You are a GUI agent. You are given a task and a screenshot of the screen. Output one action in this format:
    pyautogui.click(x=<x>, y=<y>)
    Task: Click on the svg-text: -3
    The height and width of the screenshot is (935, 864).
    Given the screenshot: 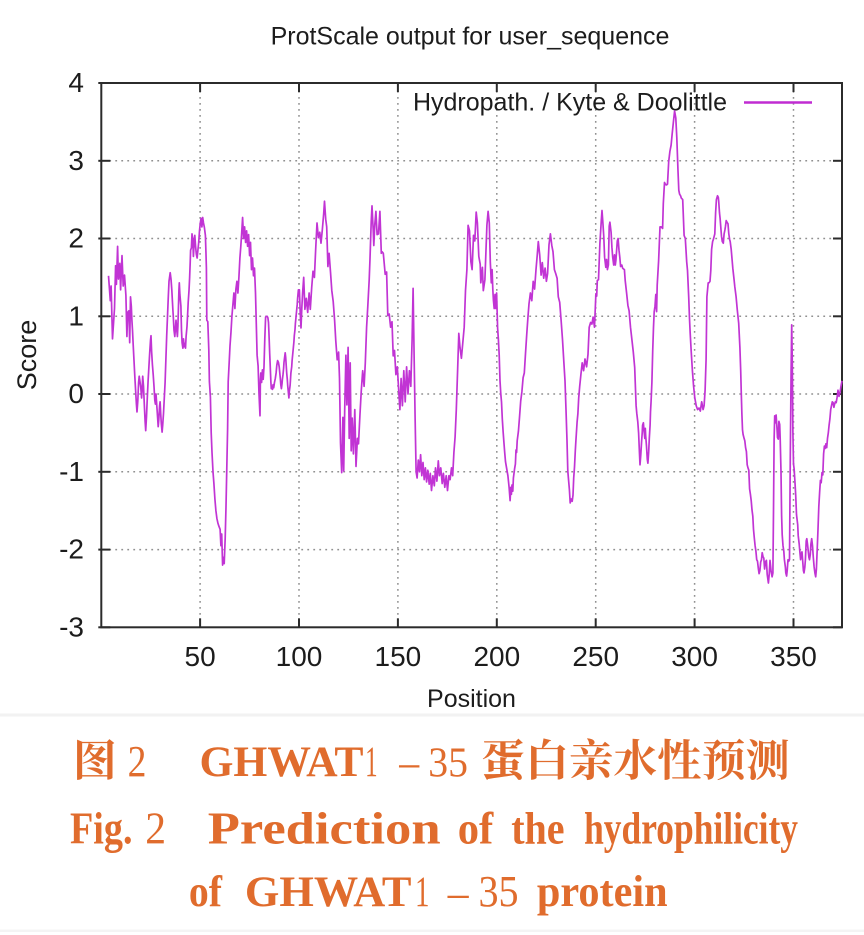 What is the action you would take?
    pyautogui.click(x=71, y=626)
    